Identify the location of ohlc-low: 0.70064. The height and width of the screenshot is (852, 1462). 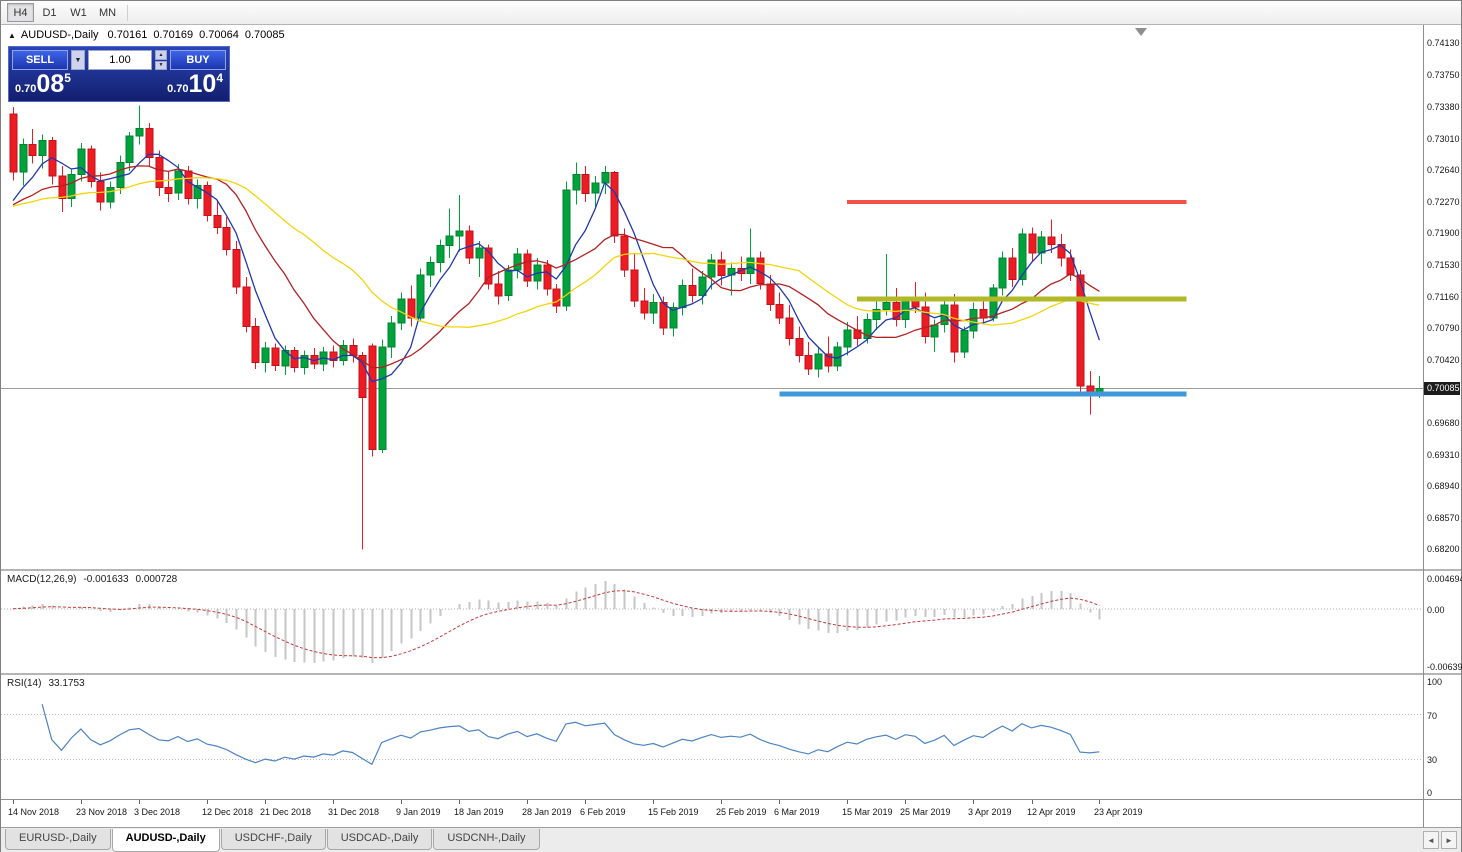
(219, 35).